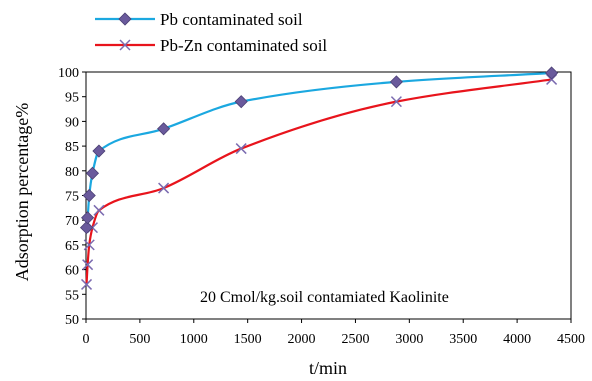 The height and width of the screenshot is (381, 592). What do you see at coordinates (72, 320) in the screenshot?
I see `y-tick-label: 50` at bounding box center [72, 320].